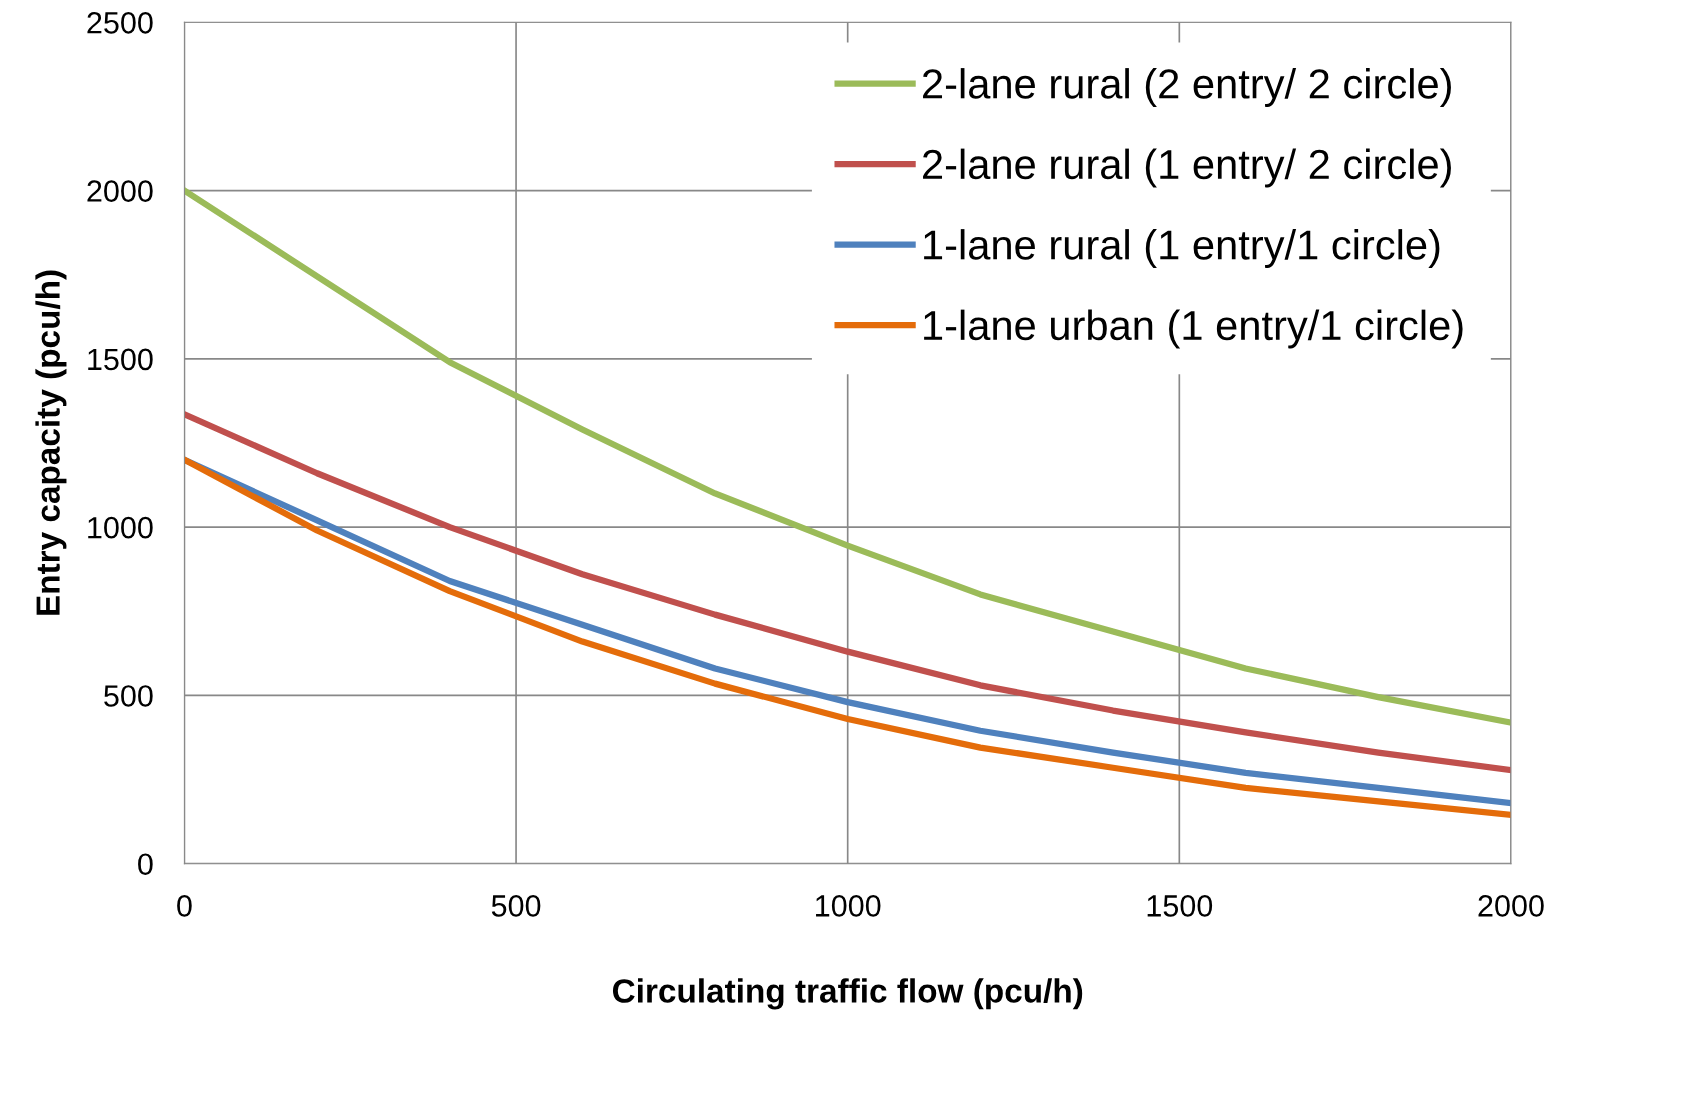 This screenshot has width=1692, height=1113. What do you see at coordinates (1180, 906) in the screenshot?
I see `x-tick-label: 1500` at bounding box center [1180, 906].